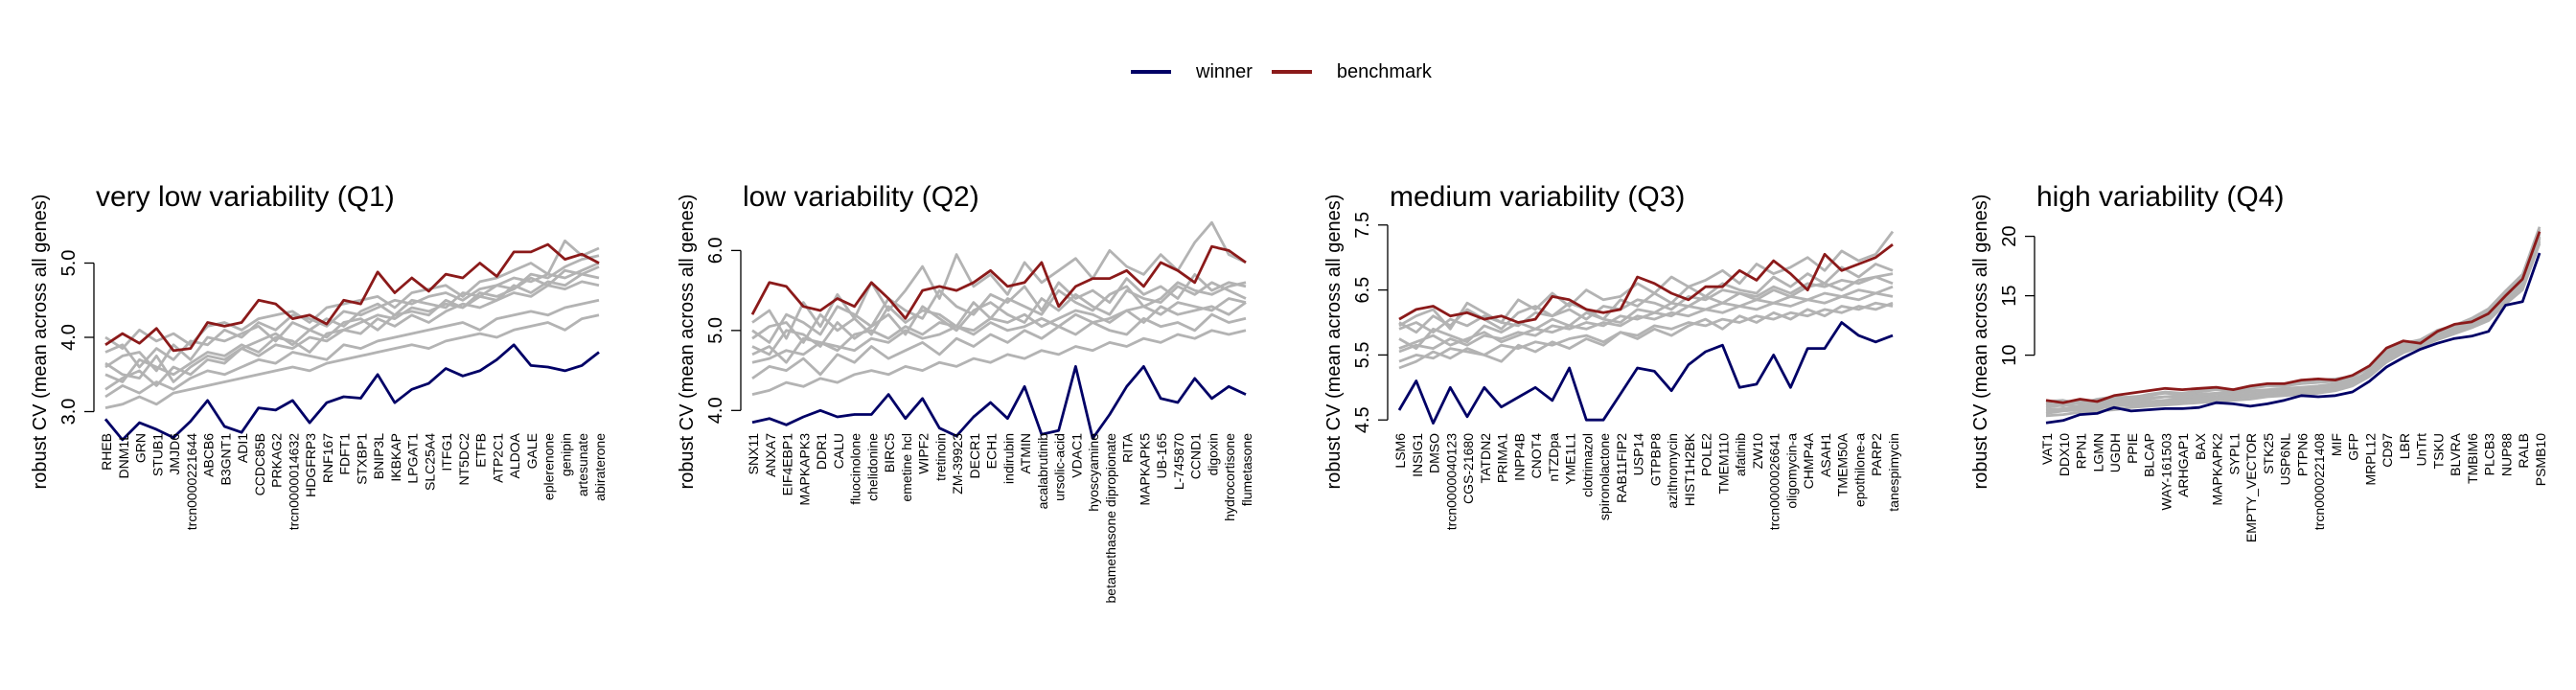 The height and width of the screenshot is (690, 2576). I want to click on x-tick-label: UGDH, so click(2115, 452).